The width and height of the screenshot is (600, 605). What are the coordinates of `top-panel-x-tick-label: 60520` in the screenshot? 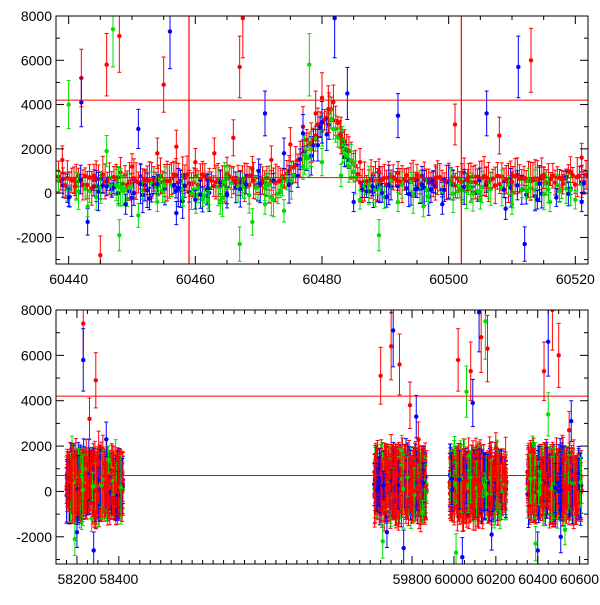 It's located at (575, 279).